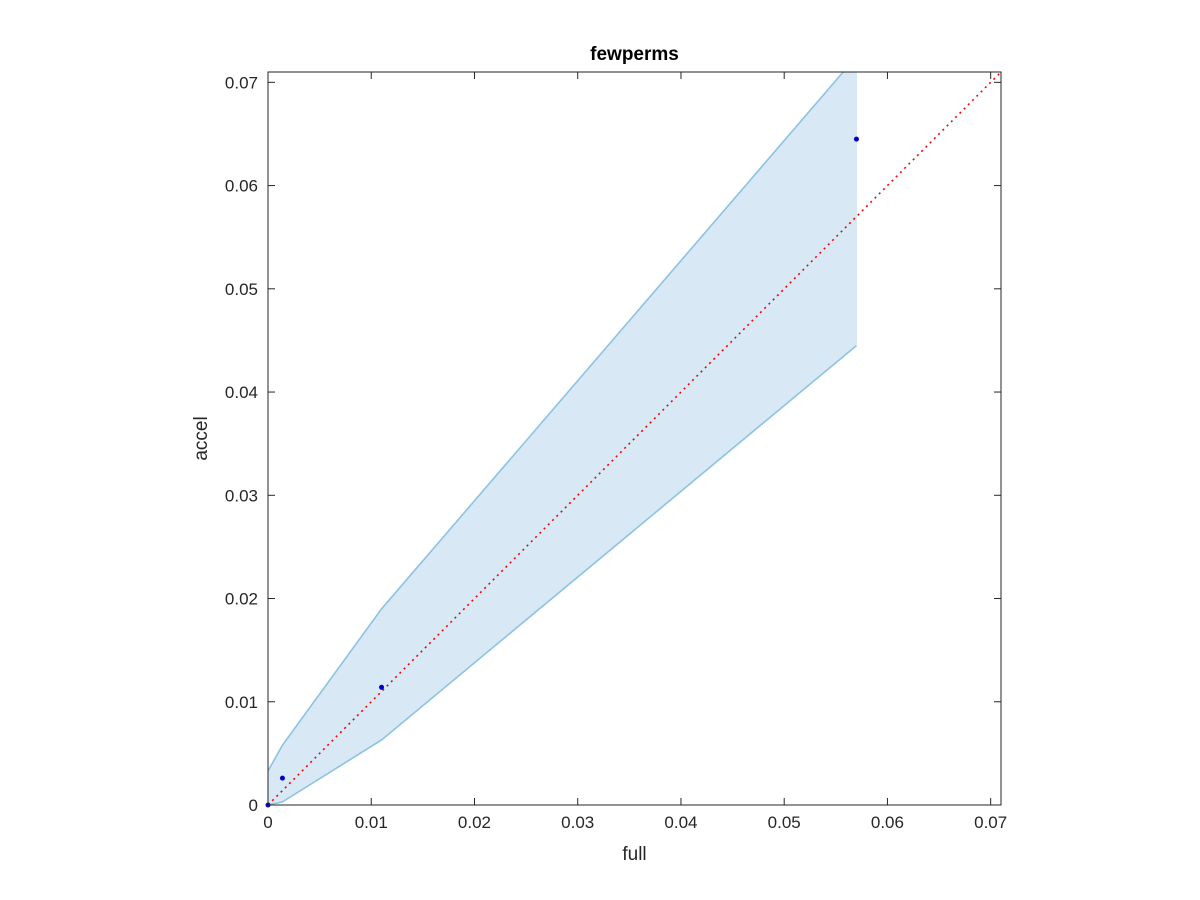  Describe the element at coordinates (990, 822) in the screenshot. I see `x-tick-label: 0.07` at that location.